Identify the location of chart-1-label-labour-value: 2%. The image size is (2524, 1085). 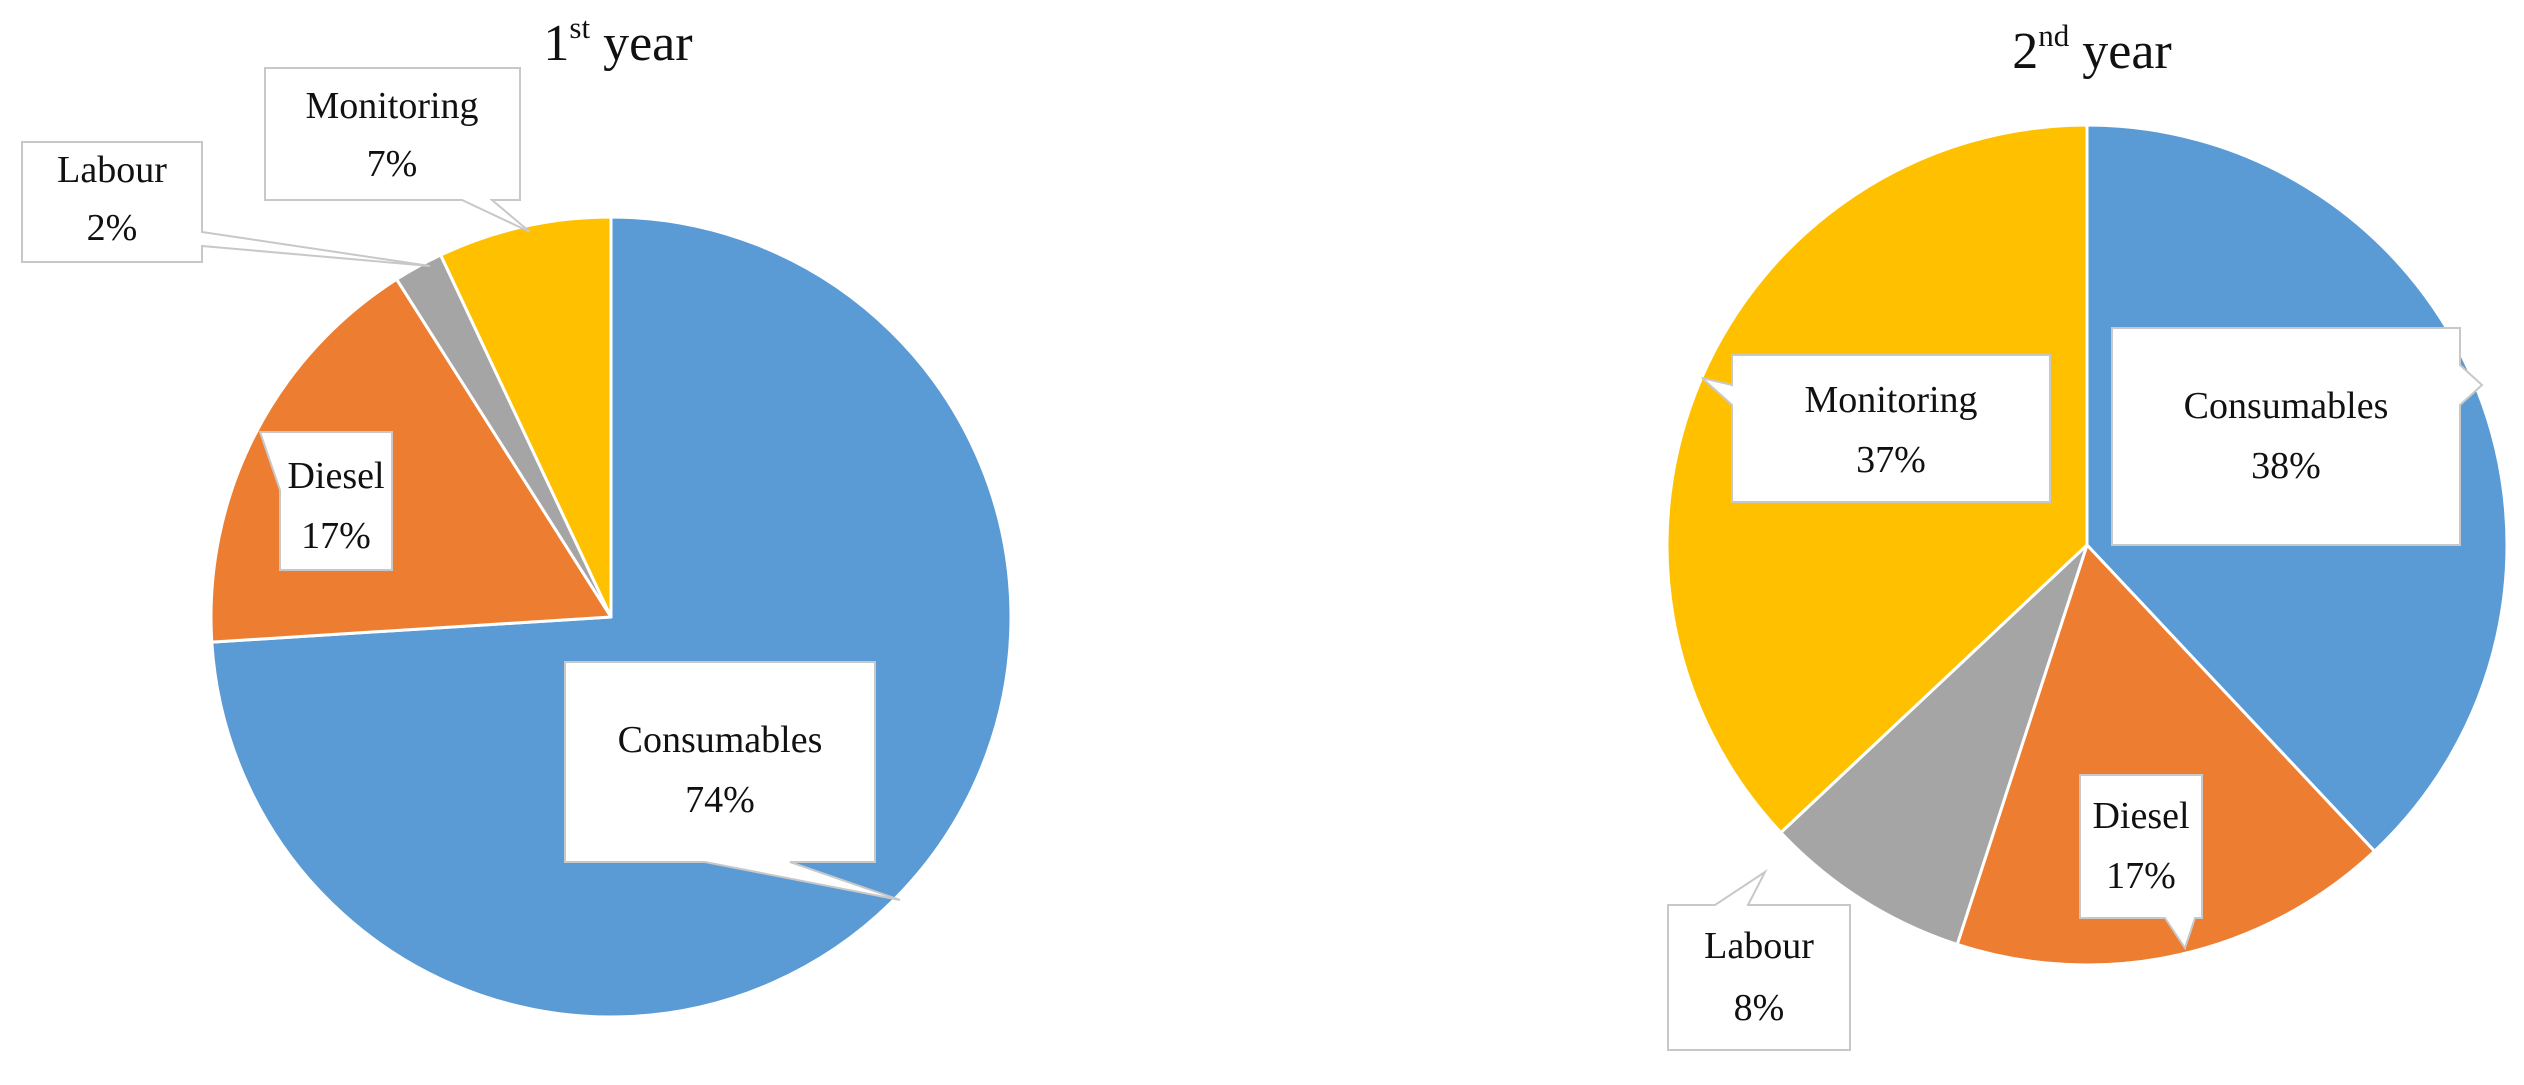
(112, 228).